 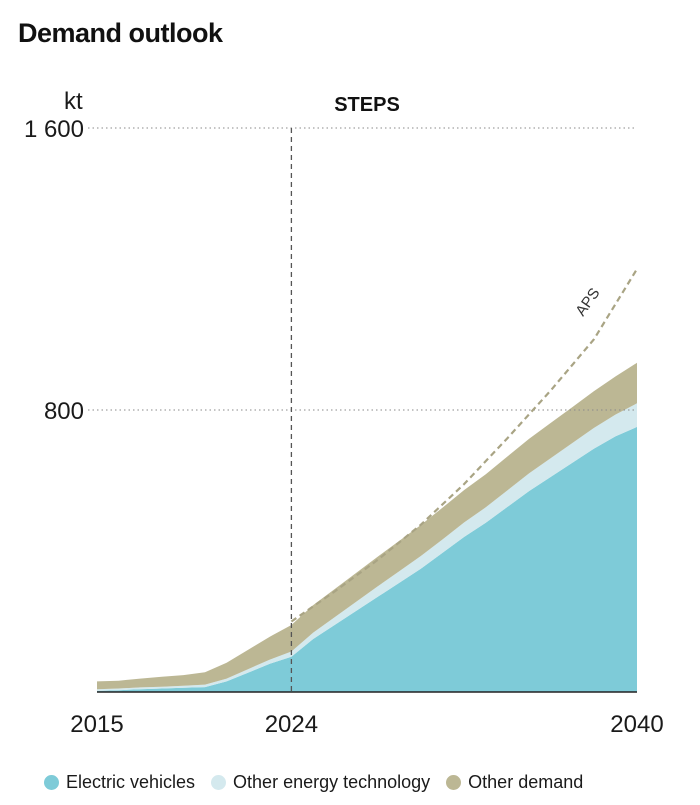 I want to click on x-tick-label-2015: 2015, so click(x=96, y=724).